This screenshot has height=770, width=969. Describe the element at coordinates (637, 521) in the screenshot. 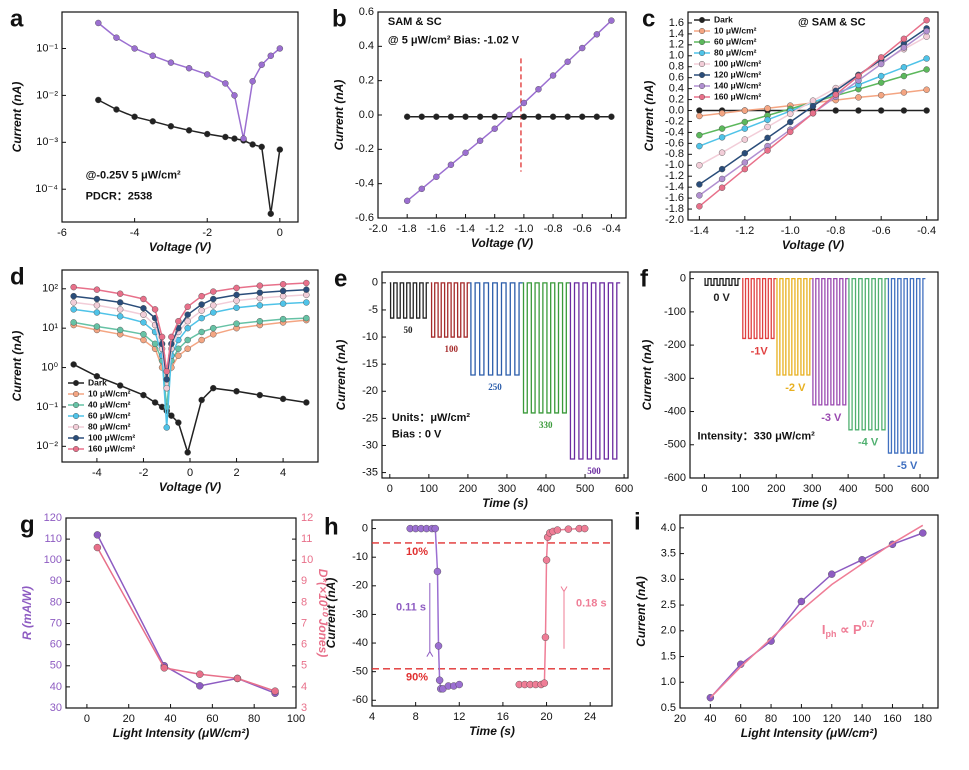

I see `panel-label: i` at that location.